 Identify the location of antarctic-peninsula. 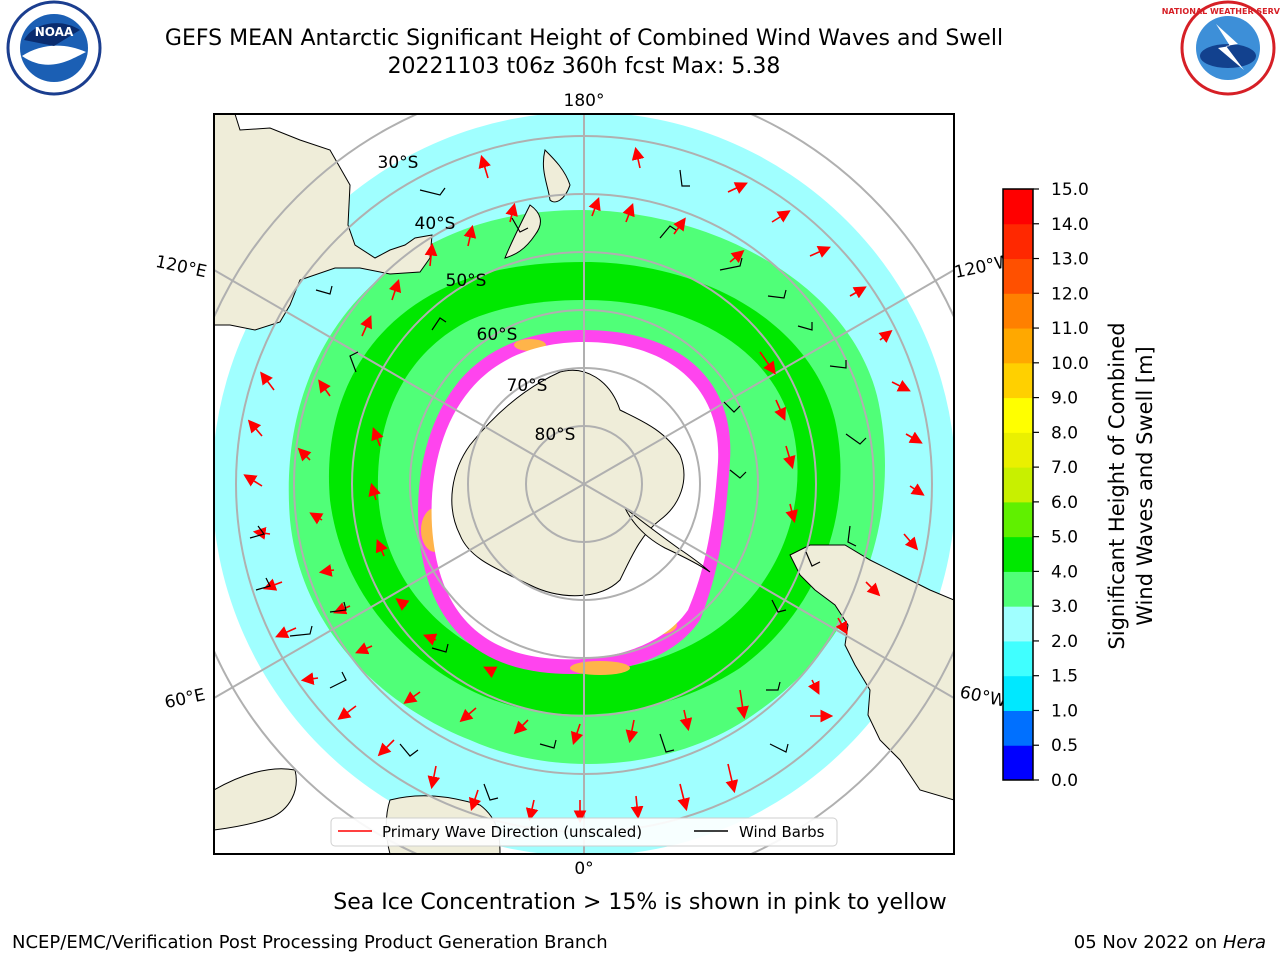
(667, 540).